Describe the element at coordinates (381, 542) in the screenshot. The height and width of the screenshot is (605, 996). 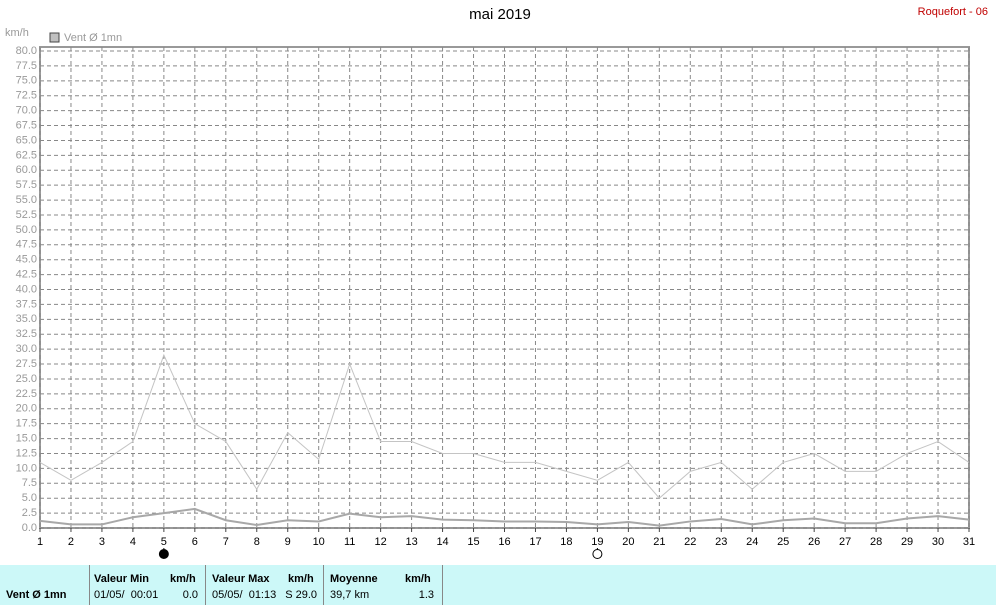
I see `x-tick-label: 12` at that location.